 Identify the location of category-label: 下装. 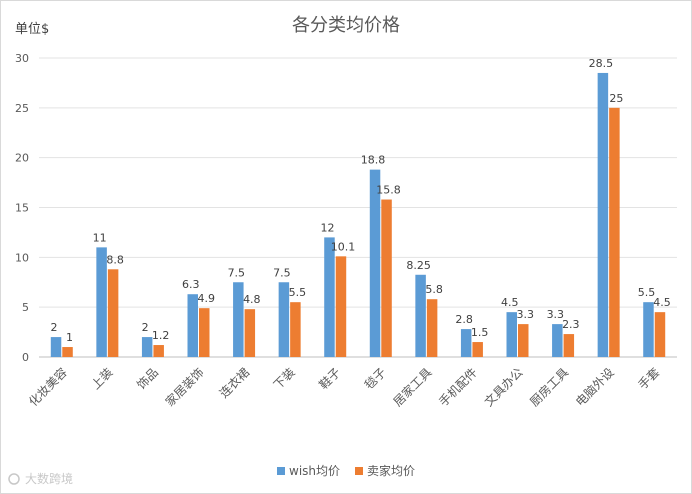
(284, 378).